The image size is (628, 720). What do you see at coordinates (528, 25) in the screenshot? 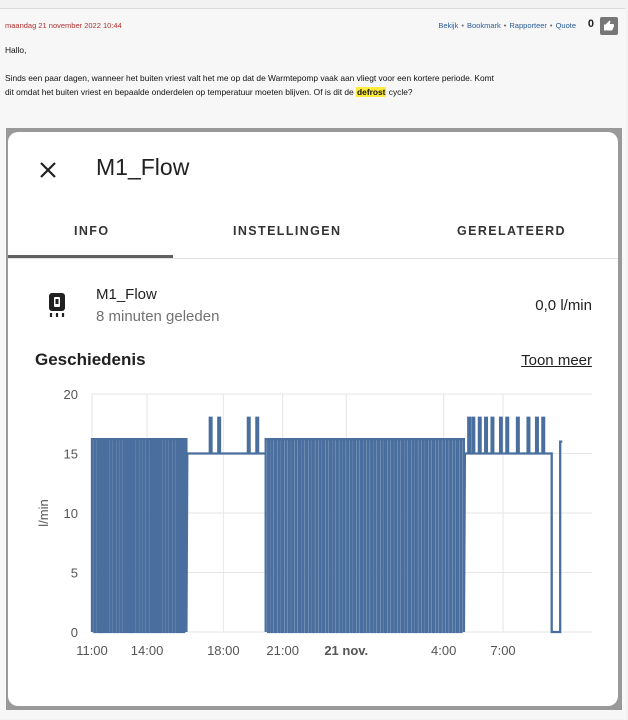
I see `action-report: Rapporteer` at bounding box center [528, 25].